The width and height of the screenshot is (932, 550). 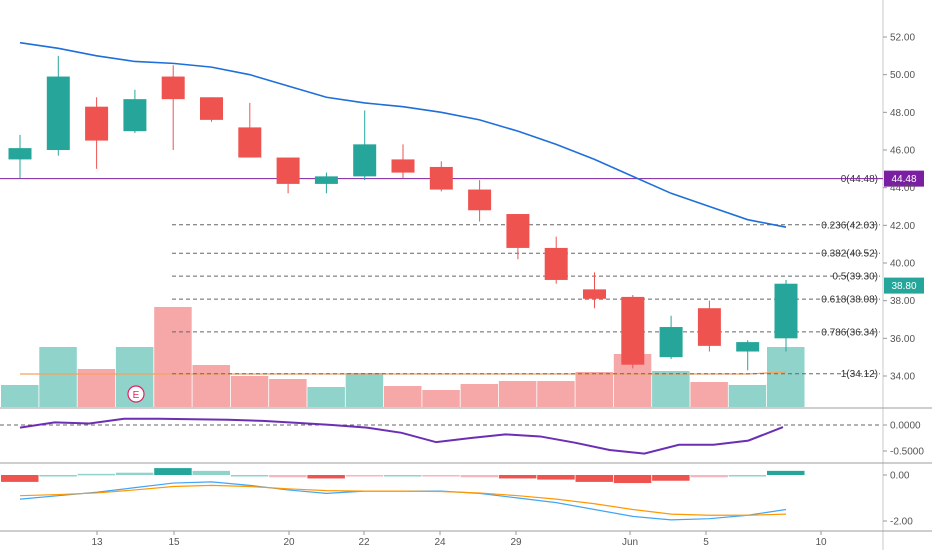 I want to click on macd-tick-label: 0.00, so click(x=900, y=476).